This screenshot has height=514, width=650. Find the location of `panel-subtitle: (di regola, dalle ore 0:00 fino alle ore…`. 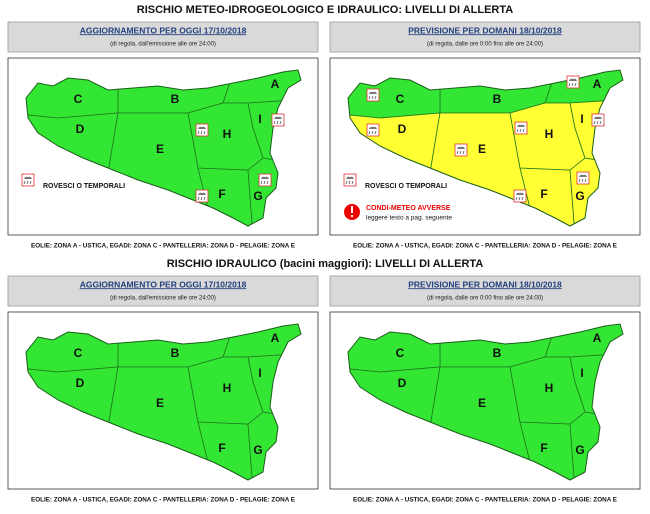

panel-subtitle: (di regola, dalle ore 0:00 fino alle ore… is located at coordinates (485, 45).